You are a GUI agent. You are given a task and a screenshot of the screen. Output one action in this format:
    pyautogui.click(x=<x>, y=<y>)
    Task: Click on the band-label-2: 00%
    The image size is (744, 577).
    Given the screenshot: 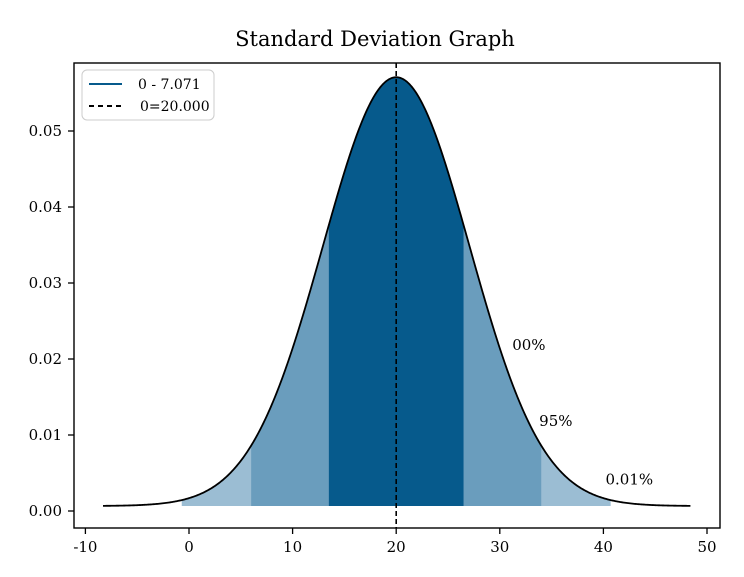 What is the action you would take?
    pyautogui.click(x=528, y=345)
    